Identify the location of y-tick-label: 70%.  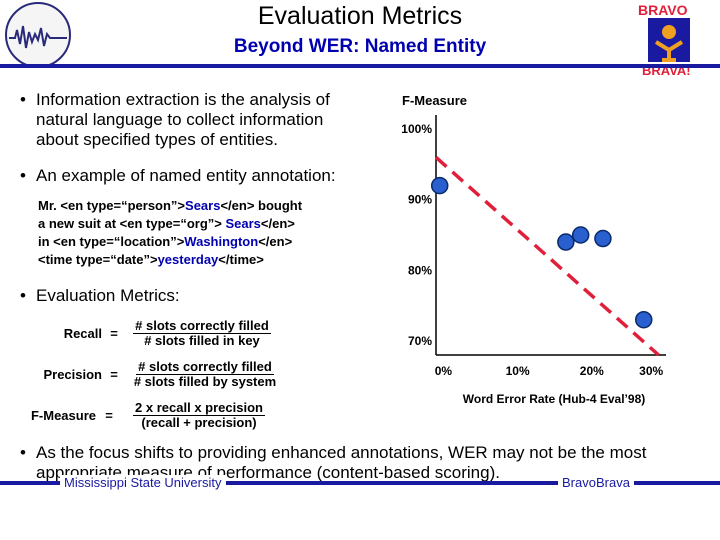
(420, 341).